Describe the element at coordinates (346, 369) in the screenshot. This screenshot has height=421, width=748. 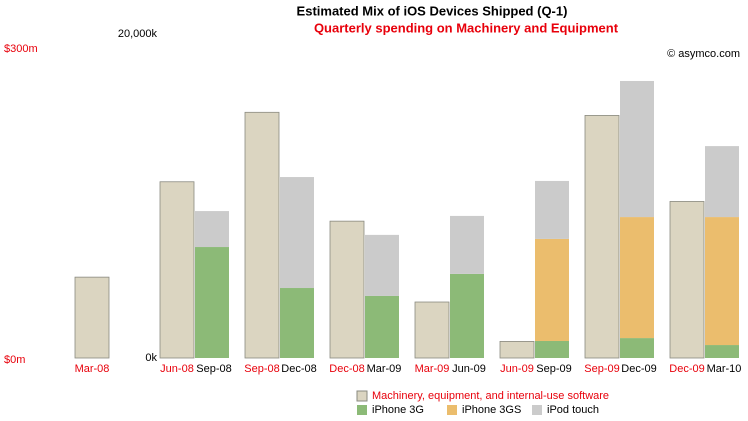
I see `x-tick-label: Dec-08` at that location.